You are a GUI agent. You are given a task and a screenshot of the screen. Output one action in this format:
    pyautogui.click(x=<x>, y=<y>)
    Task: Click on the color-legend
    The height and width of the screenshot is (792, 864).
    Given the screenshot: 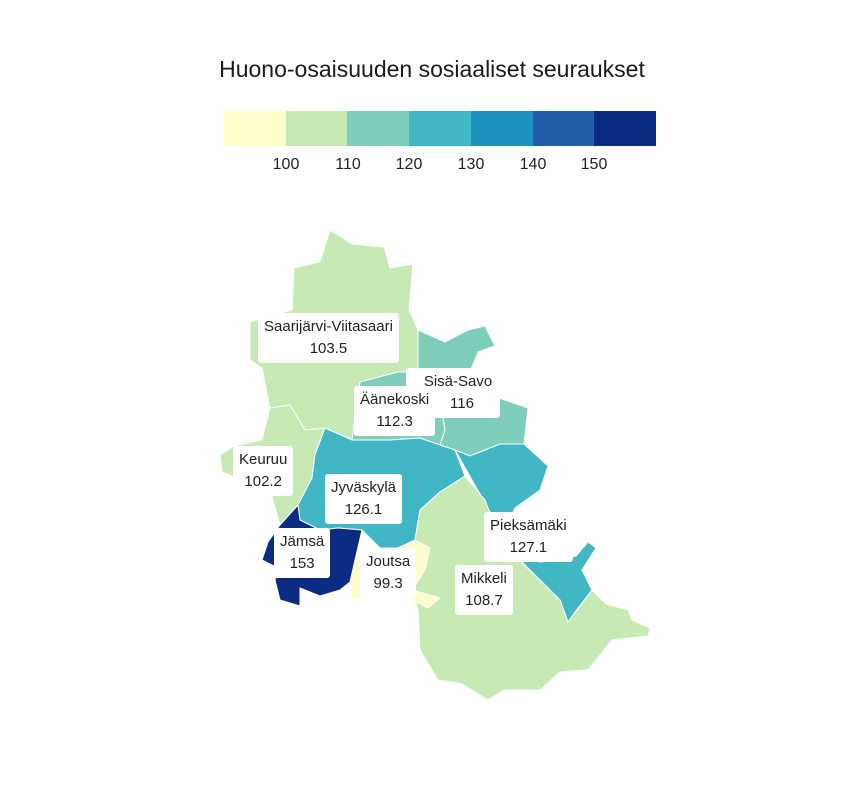 What is the action you would take?
    pyautogui.click(x=440, y=128)
    